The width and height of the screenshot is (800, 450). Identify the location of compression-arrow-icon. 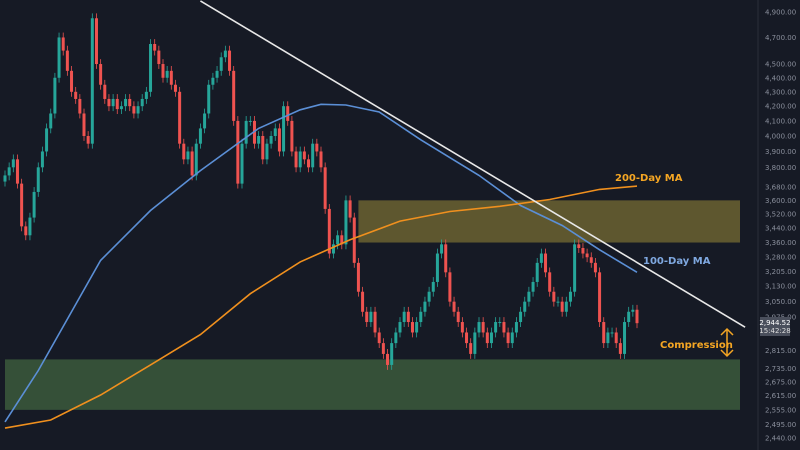
(727, 342).